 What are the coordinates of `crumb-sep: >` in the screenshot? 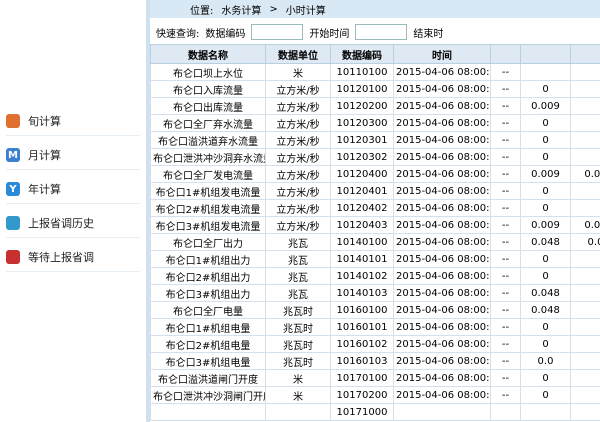 It's located at (273, 9).